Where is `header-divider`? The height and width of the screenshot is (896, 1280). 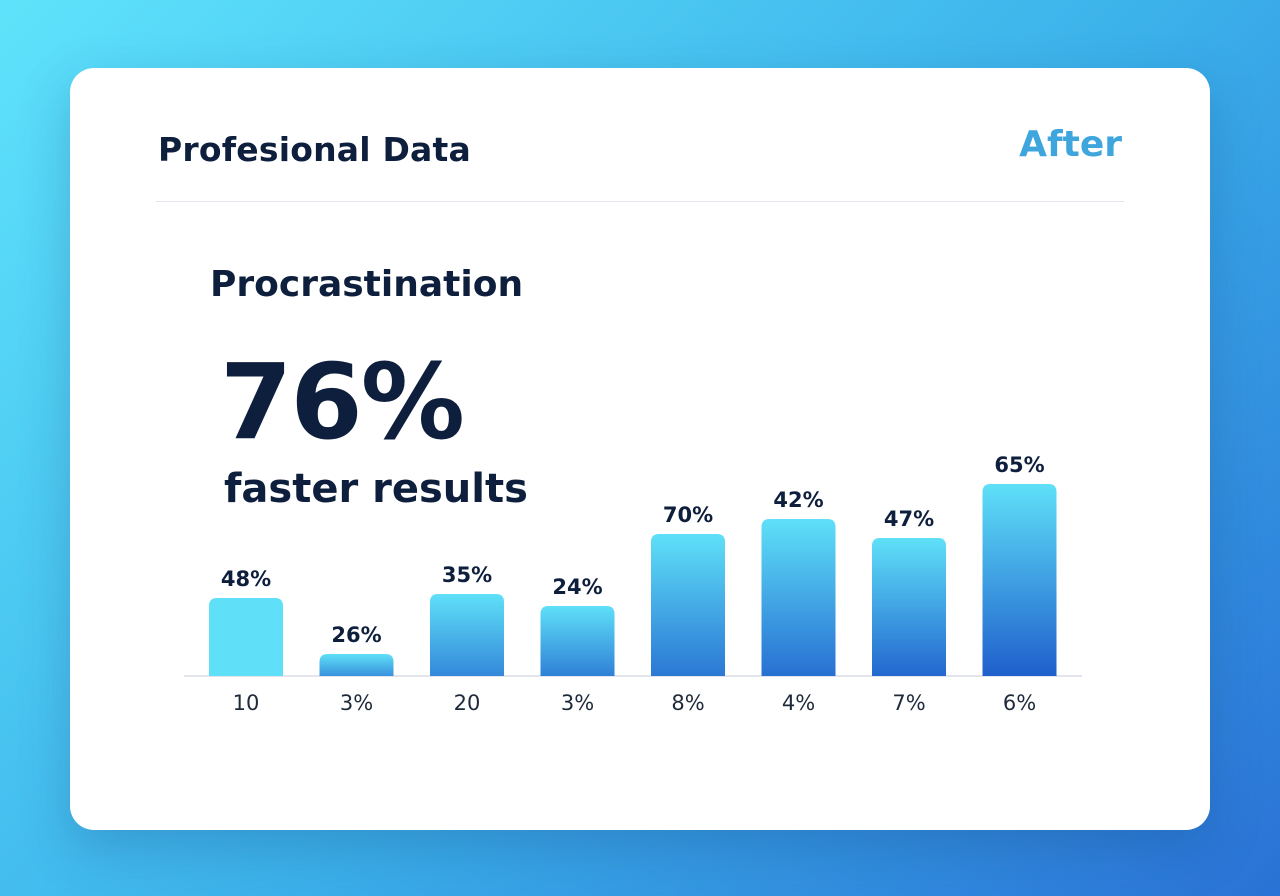
header-divider is located at coordinates (640, 201).